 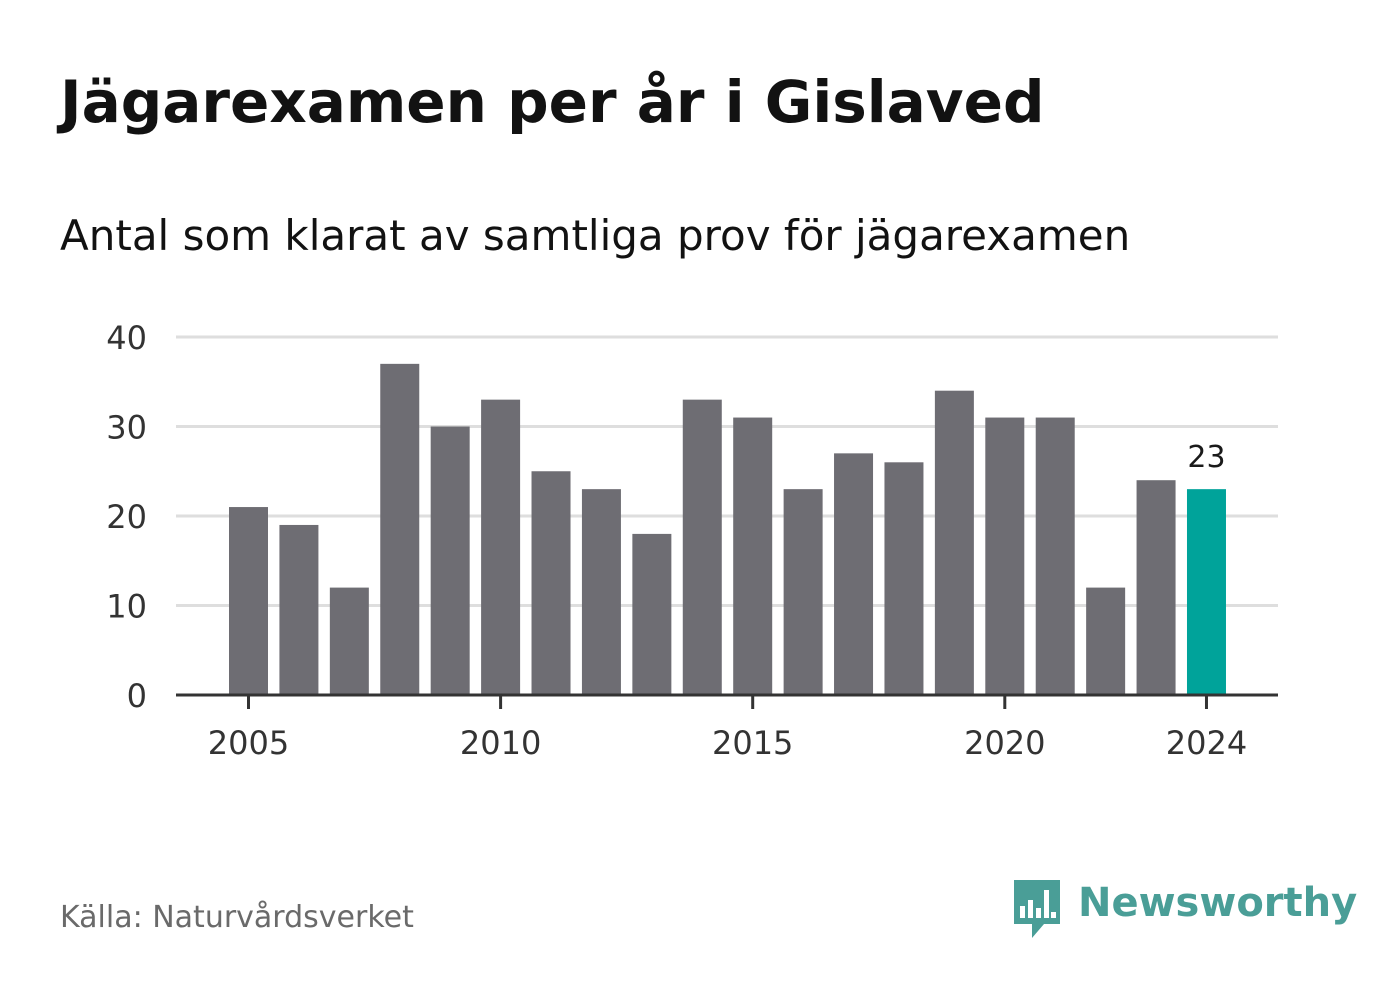 I want to click on y-tick-label: 0, so click(x=137, y=696).